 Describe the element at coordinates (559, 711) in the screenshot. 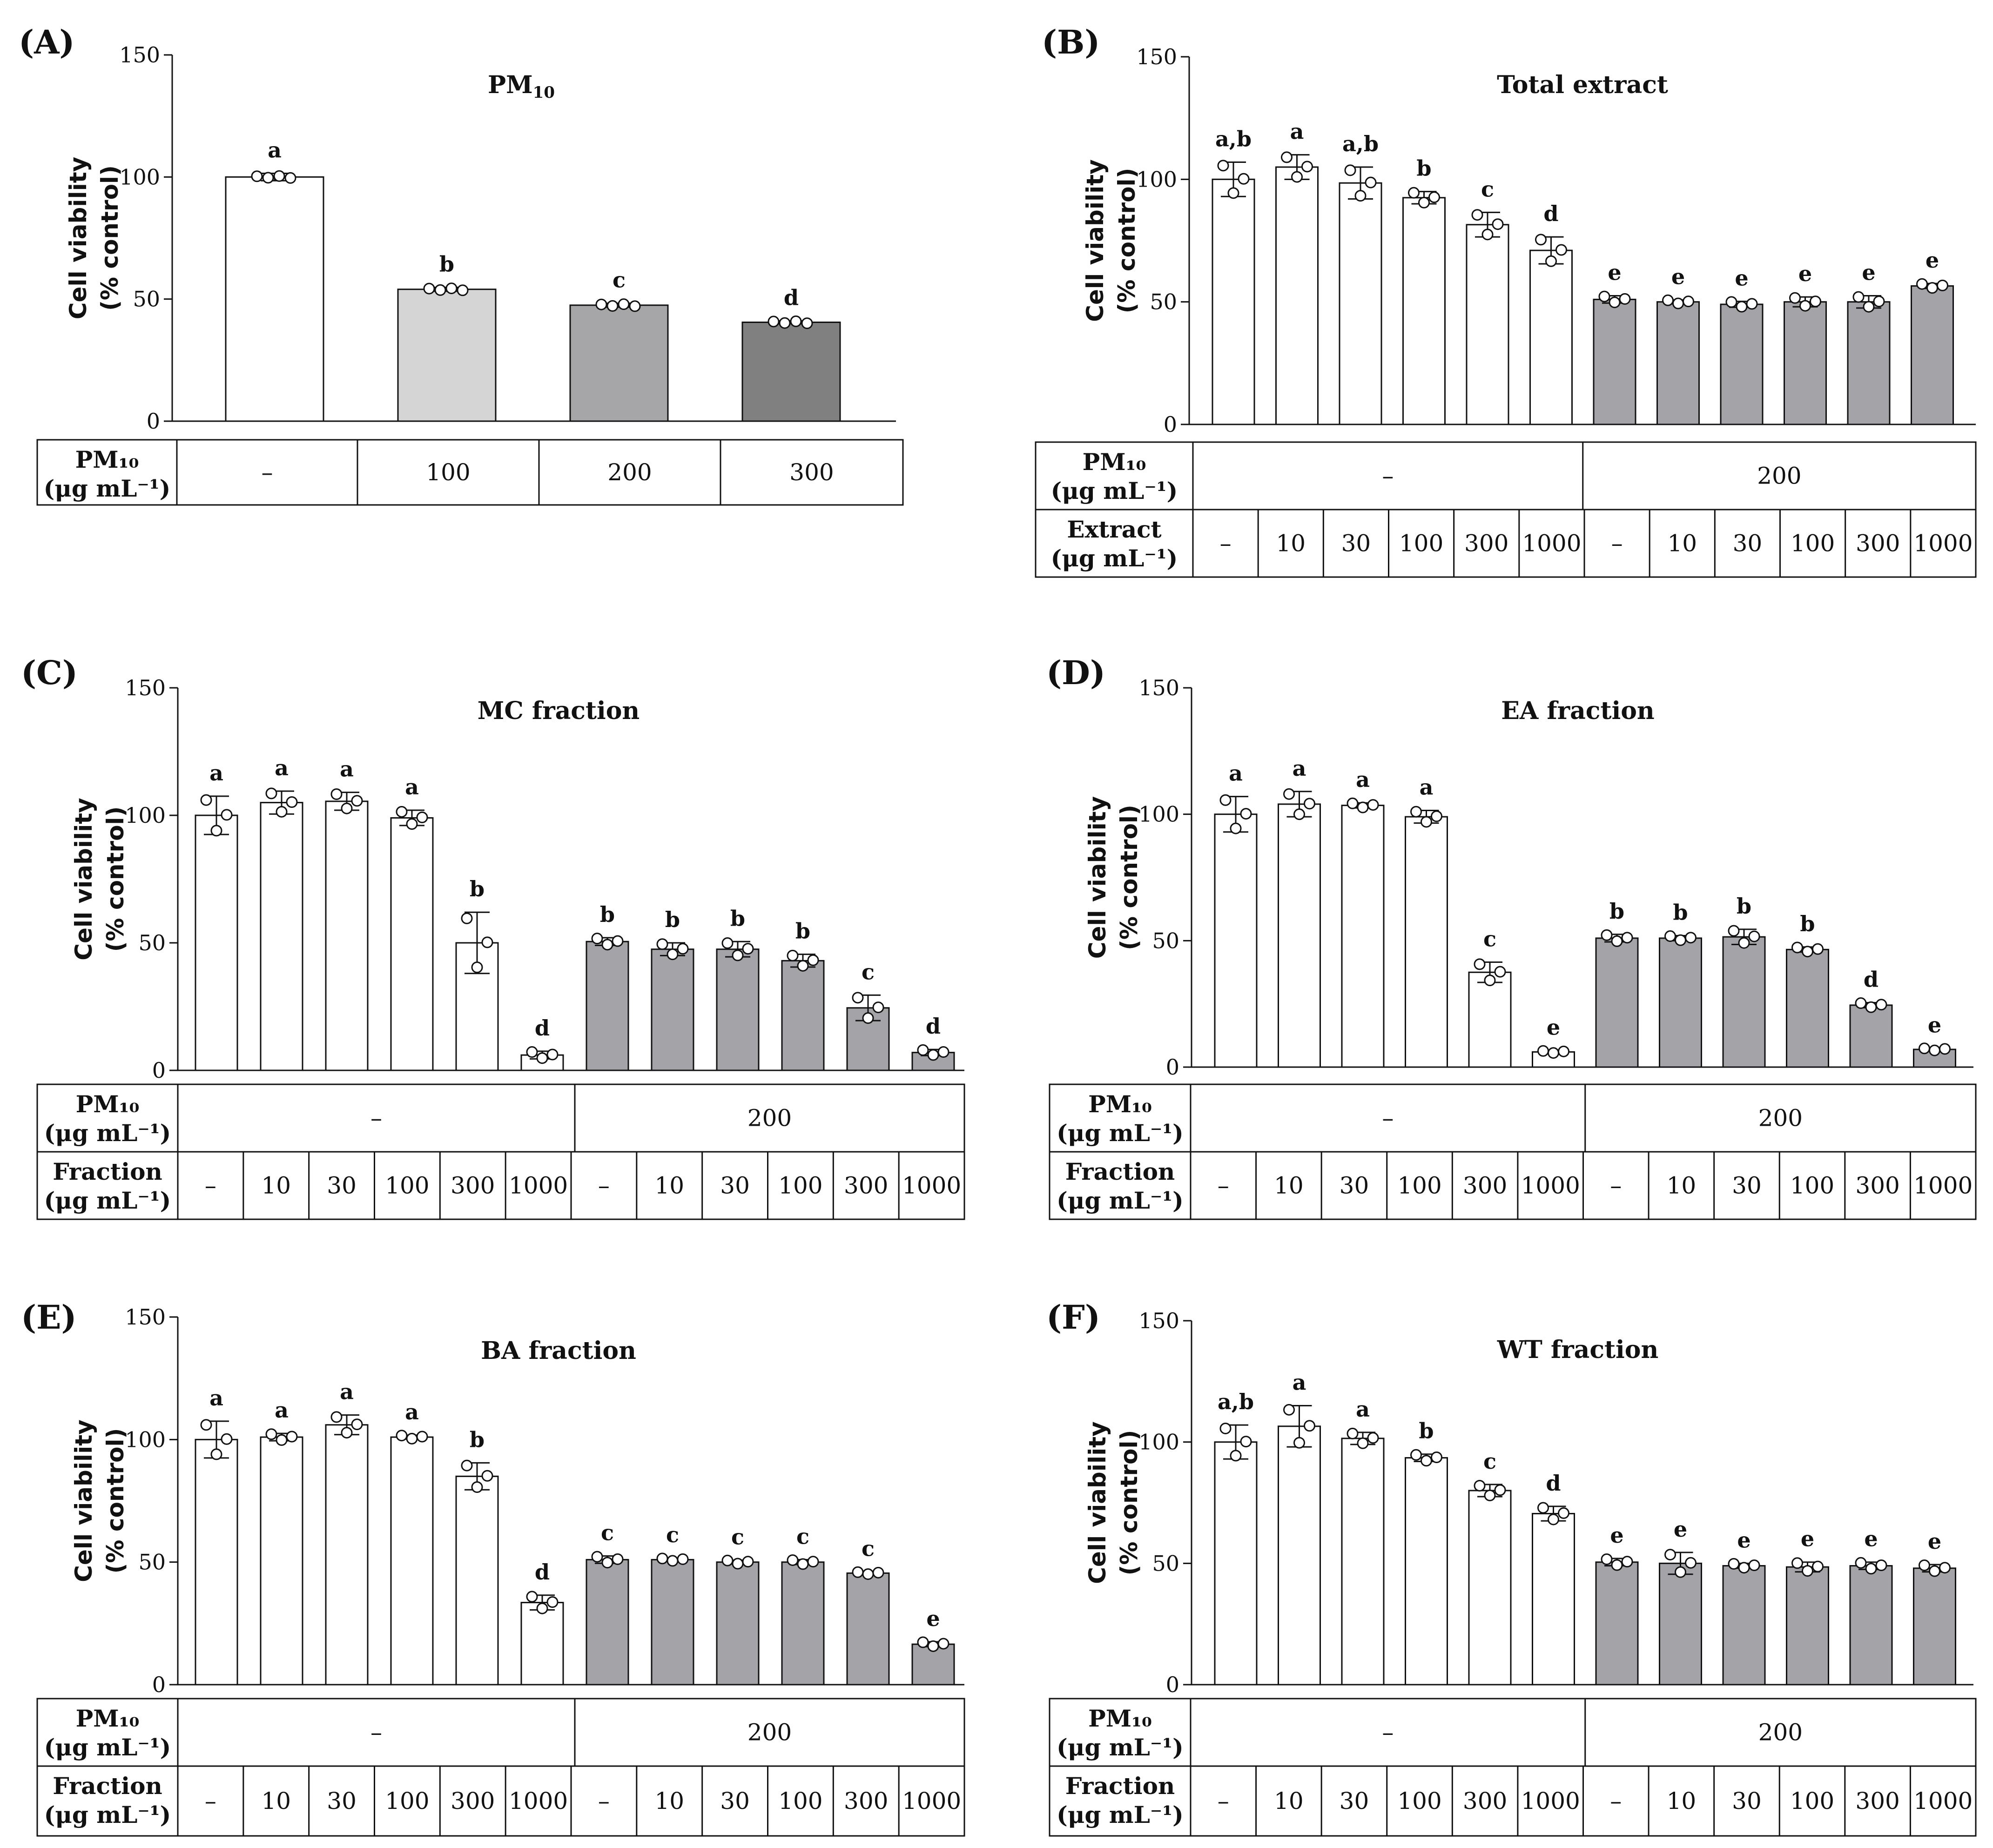

I see `chart-title: MC fraction` at that location.